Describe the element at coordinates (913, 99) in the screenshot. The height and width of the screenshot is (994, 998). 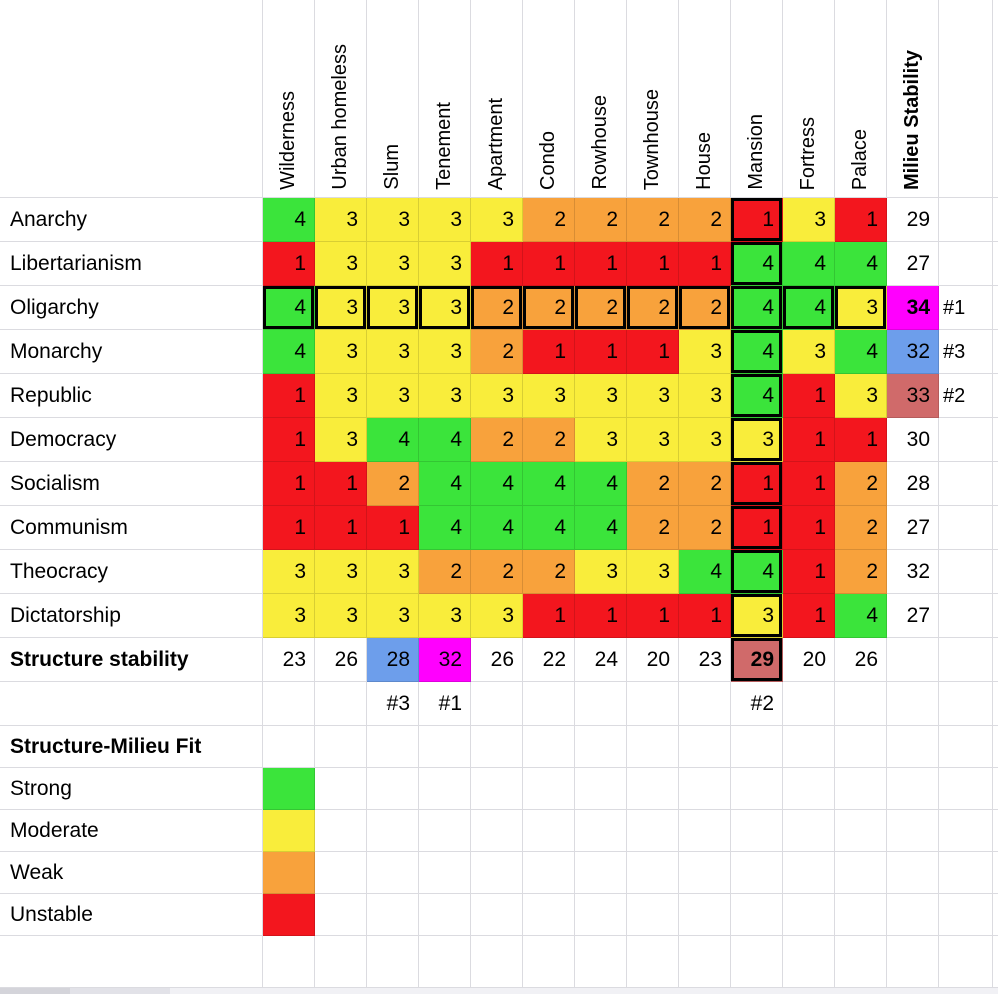
I see `milieu-stability-header: Milieu Stability` at that location.